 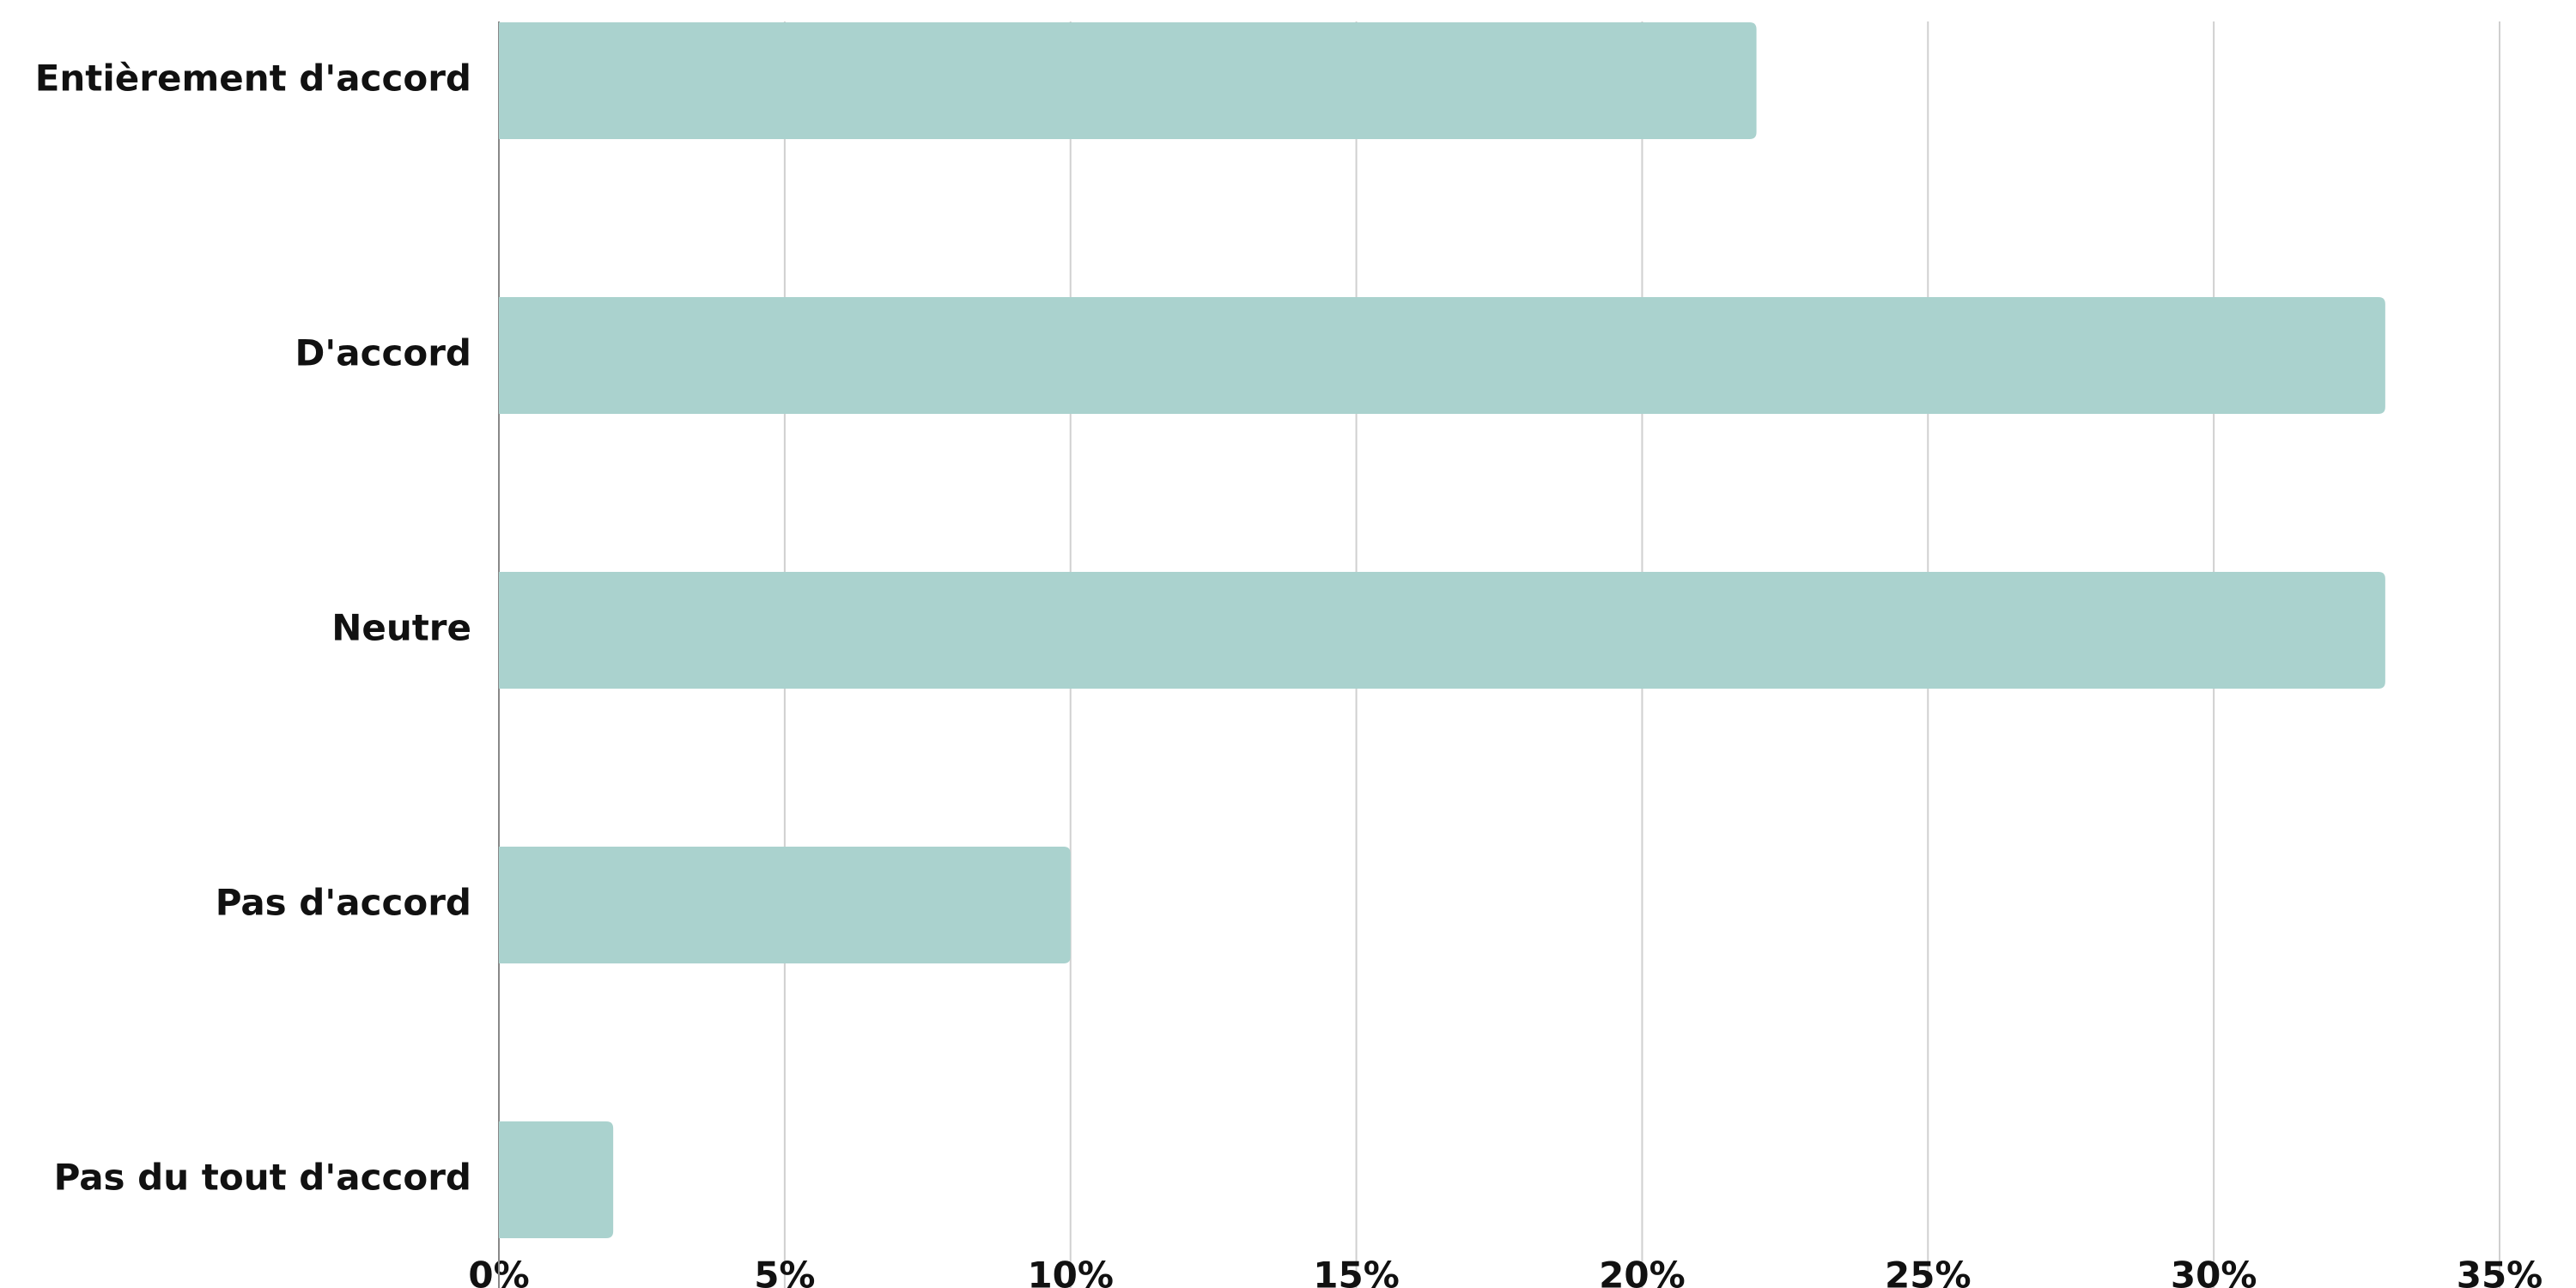 I want to click on y-tick-label: Neutre, so click(x=401, y=628).